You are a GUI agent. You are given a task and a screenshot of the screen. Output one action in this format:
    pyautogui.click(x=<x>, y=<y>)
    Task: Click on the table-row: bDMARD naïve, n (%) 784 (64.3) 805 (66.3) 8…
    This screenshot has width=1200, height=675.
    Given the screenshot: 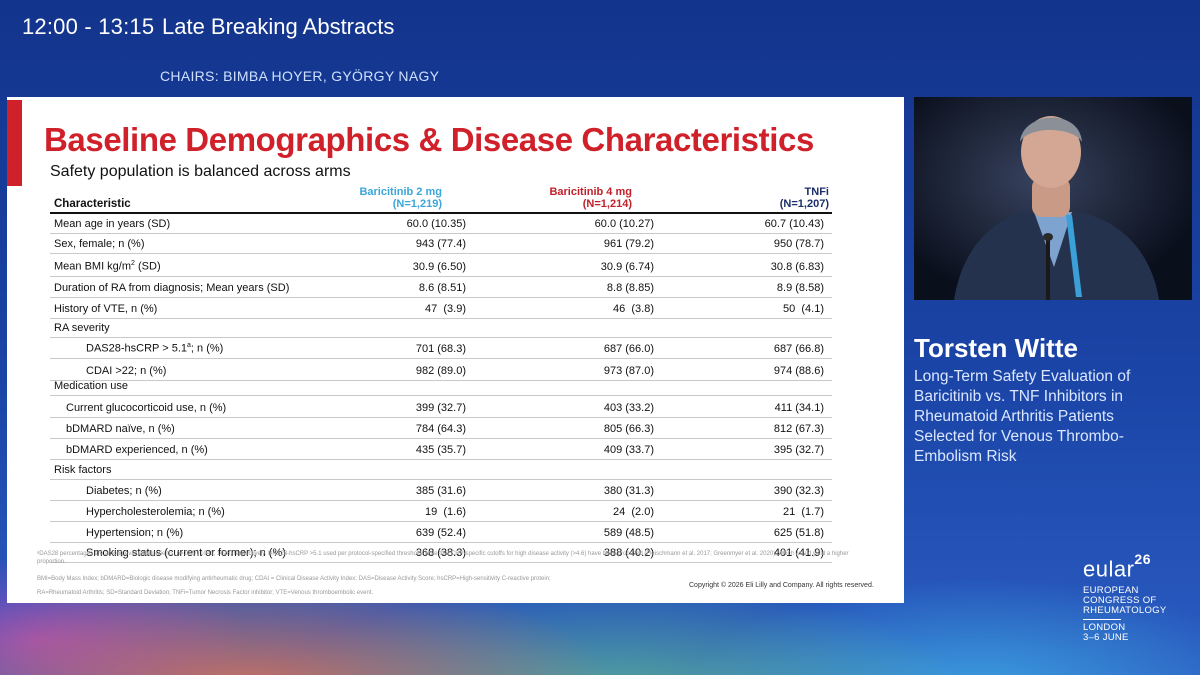 What is the action you would take?
    pyautogui.click(x=441, y=428)
    